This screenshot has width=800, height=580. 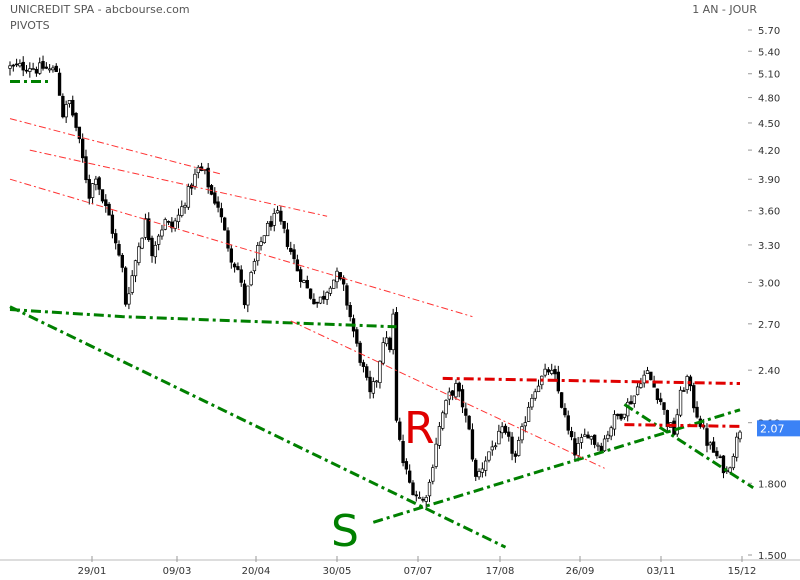 What do you see at coordinates (769, 212) in the screenshot?
I see `y-tick-label: 3.60` at bounding box center [769, 212].